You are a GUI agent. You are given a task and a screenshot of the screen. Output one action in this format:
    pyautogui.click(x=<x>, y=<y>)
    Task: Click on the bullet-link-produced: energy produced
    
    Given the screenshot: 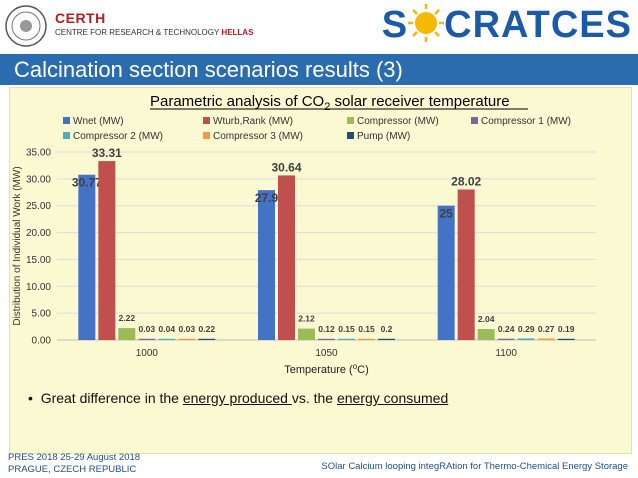 What is the action you would take?
    pyautogui.click(x=237, y=398)
    